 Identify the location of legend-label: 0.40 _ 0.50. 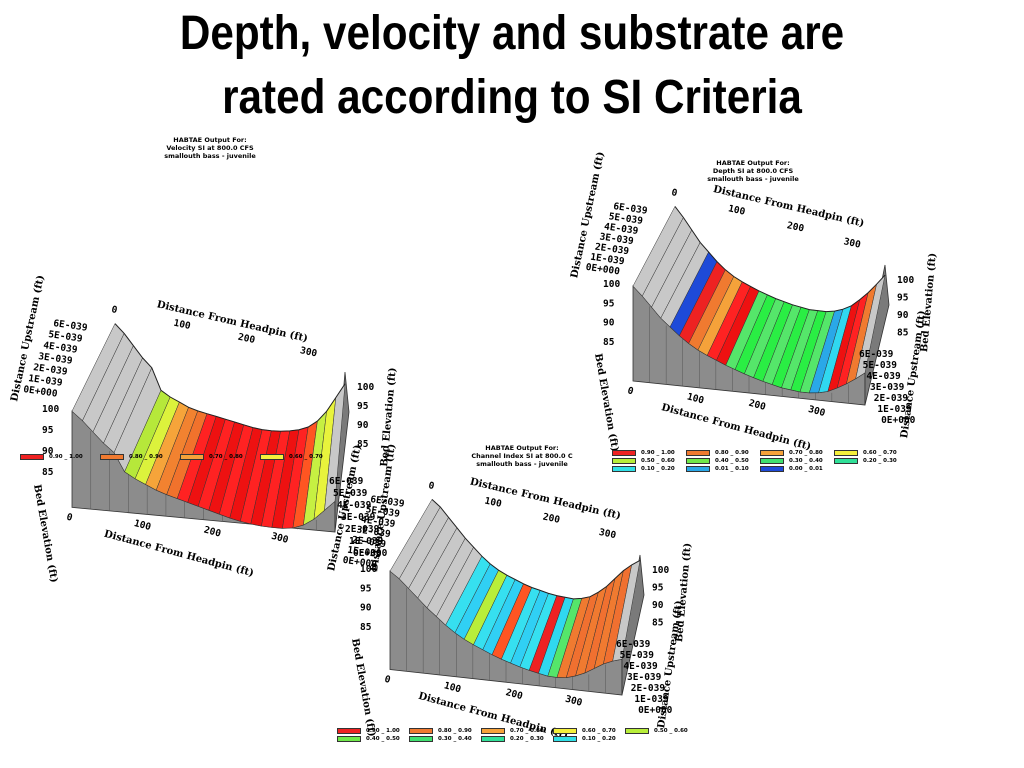
(732, 460).